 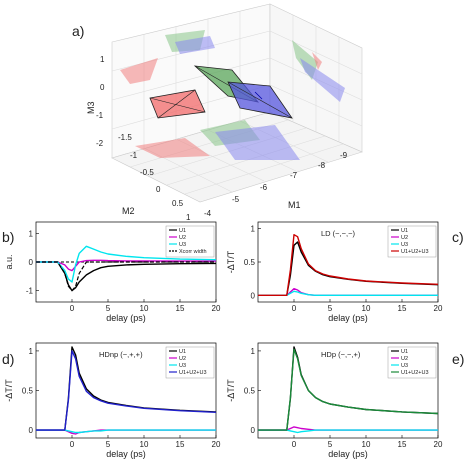 What do you see at coordinates (208, 213) in the screenshot?
I see `x-tick: -4` at bounding box center [208, 213].